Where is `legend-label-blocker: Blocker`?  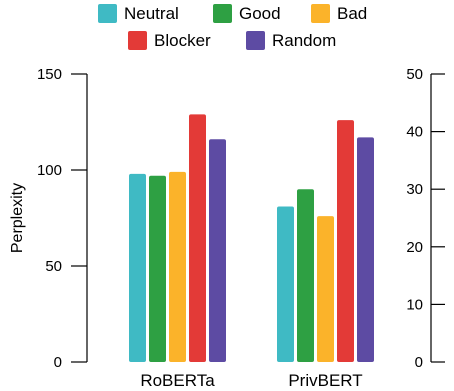 legend-label-blocker: Blocker is located at coordinates (182, 40).